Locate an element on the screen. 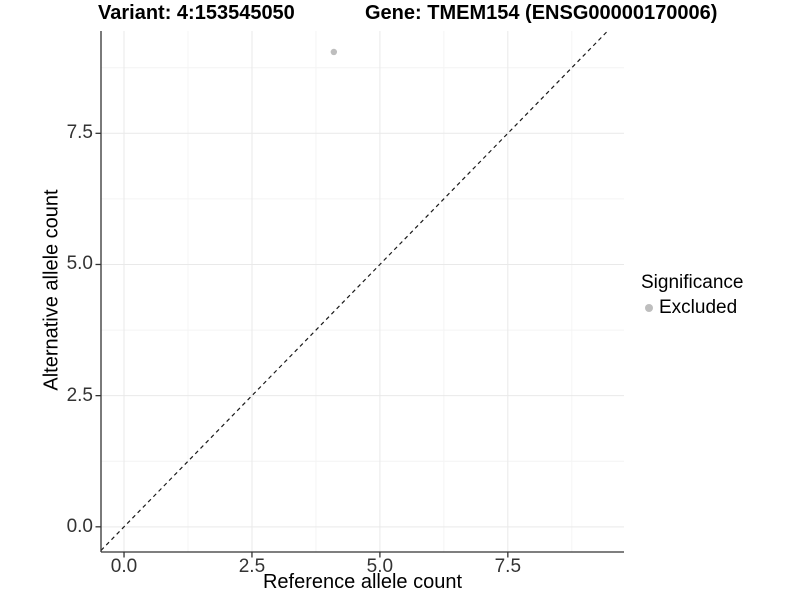 This screenshot has height=600, width=800. y-tick-label: 0.0 is located at coordinates (79, 526).